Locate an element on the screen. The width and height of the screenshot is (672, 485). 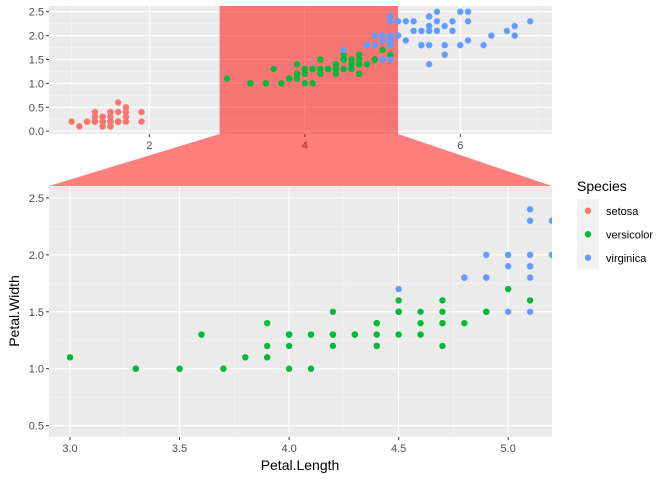
zoom-x-tick-label: 5.0 is located at coordinates (508, 449).